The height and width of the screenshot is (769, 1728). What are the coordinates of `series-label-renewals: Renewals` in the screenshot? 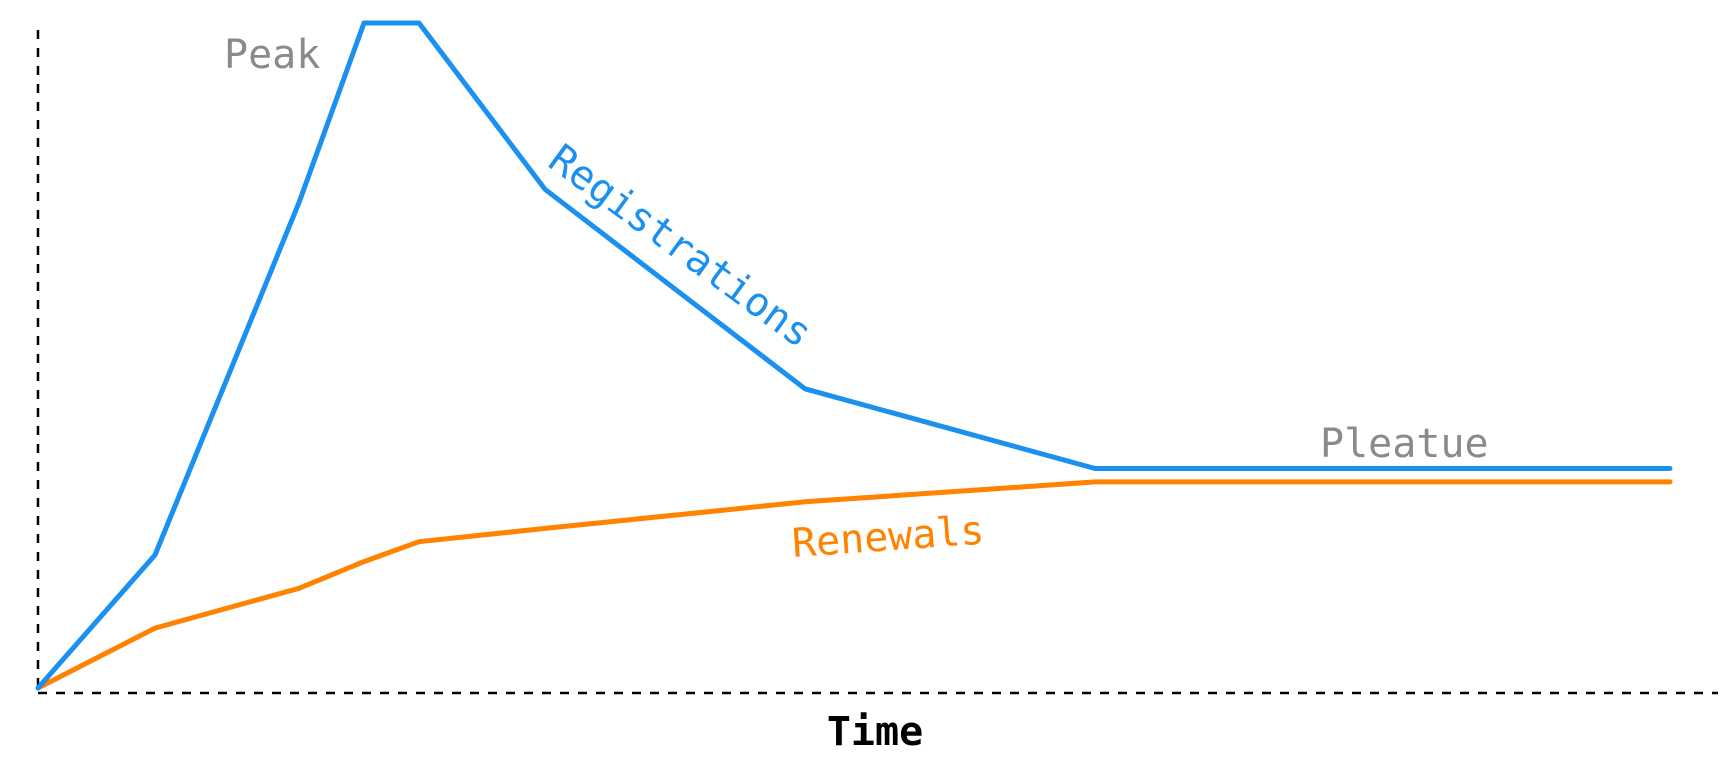 It's located at (887, 537).